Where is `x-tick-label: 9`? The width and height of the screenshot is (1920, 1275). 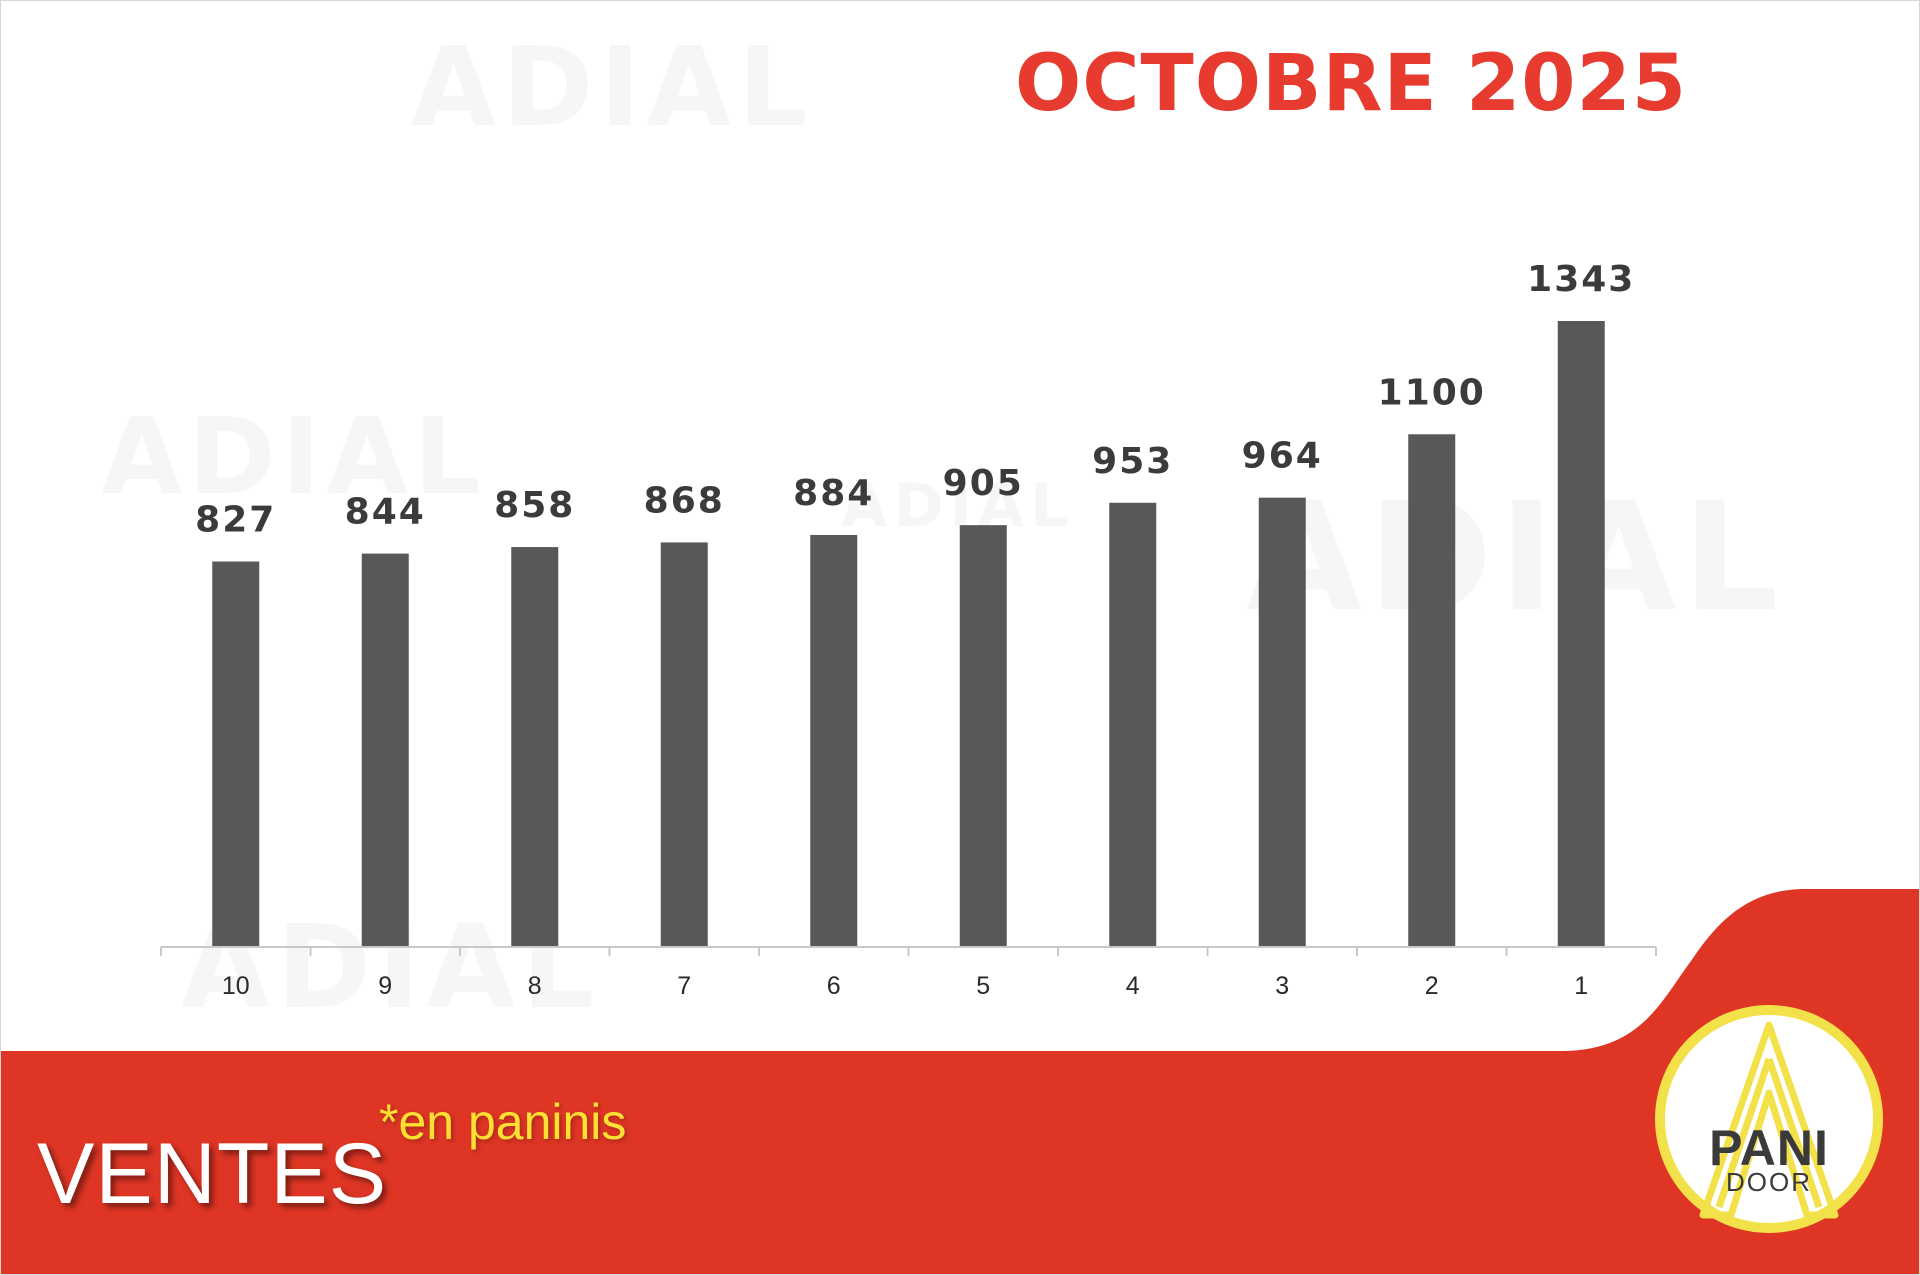
x-tick-label: 9 is located at coordinates (385, 986).